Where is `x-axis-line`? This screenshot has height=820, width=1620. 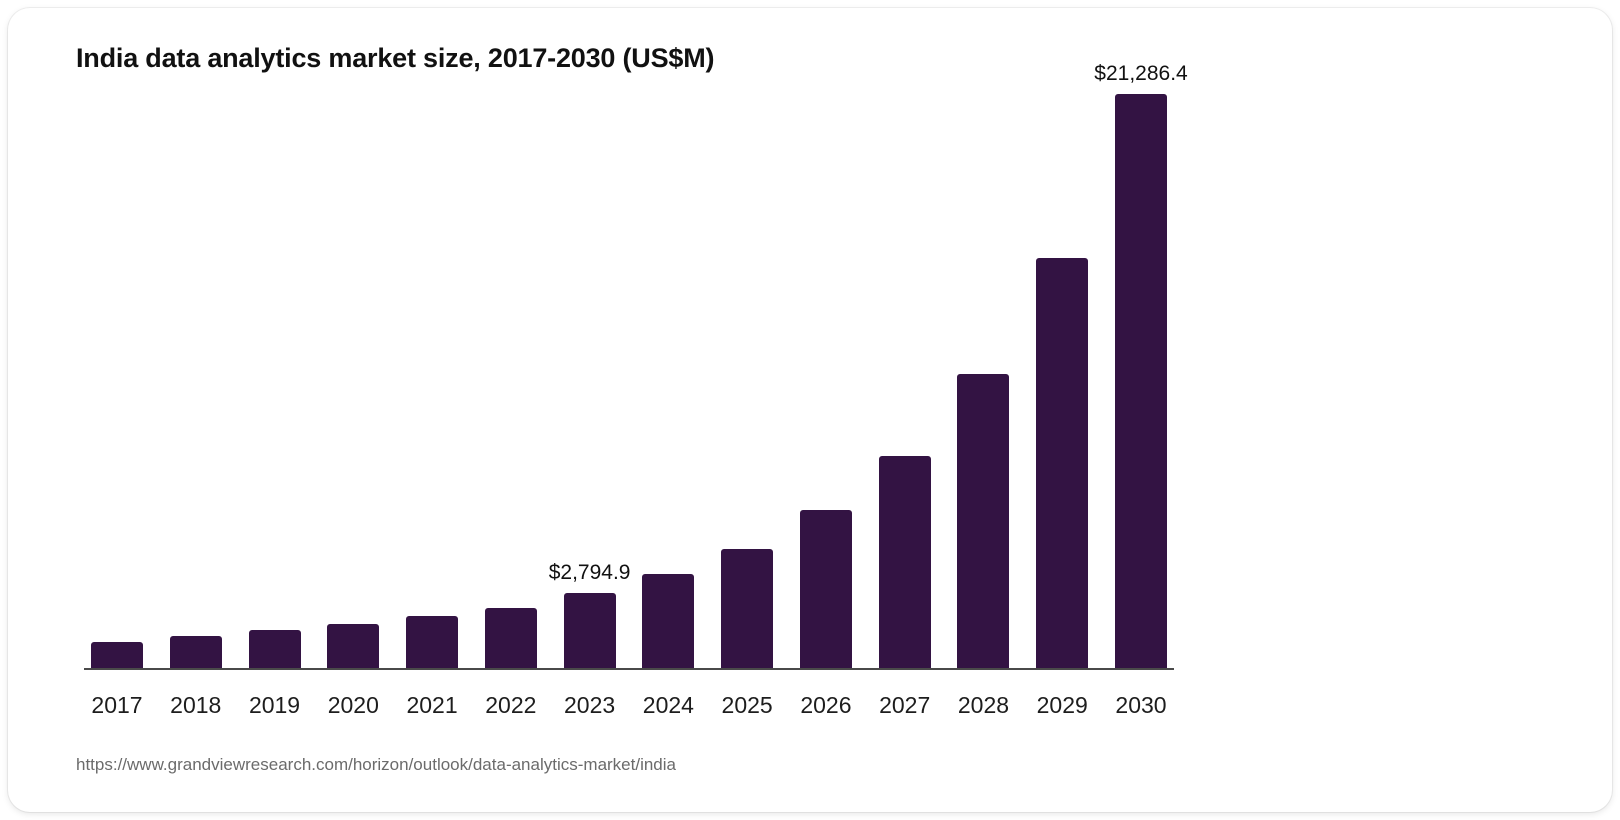 x-axis-line is located at coordinates (629, 669).